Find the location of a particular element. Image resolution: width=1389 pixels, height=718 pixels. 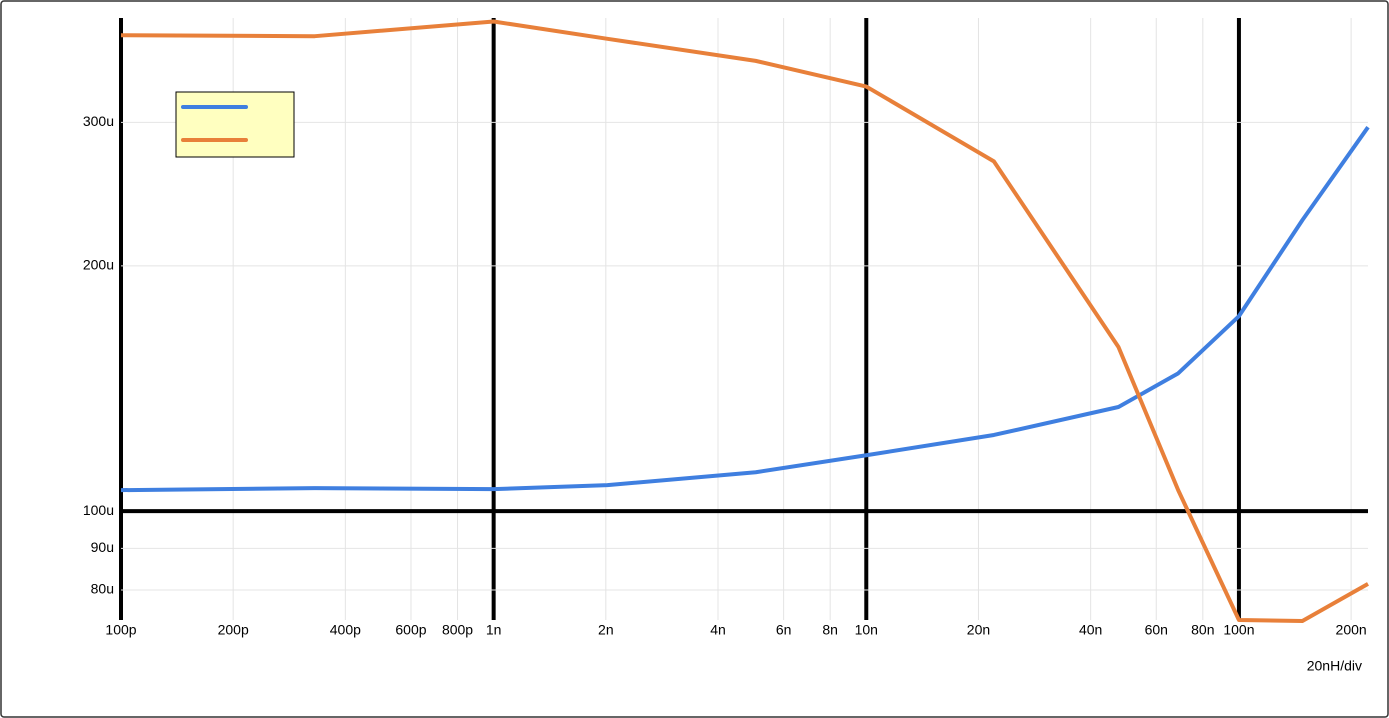

x-tick-label: 400p is located at coordinates (345, 630).